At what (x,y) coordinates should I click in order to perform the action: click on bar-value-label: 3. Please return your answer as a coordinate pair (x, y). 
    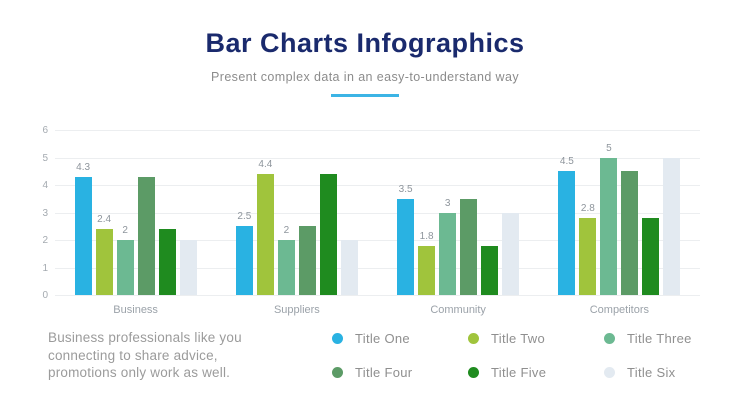
    Looking at the image, I should click on (447, 203).